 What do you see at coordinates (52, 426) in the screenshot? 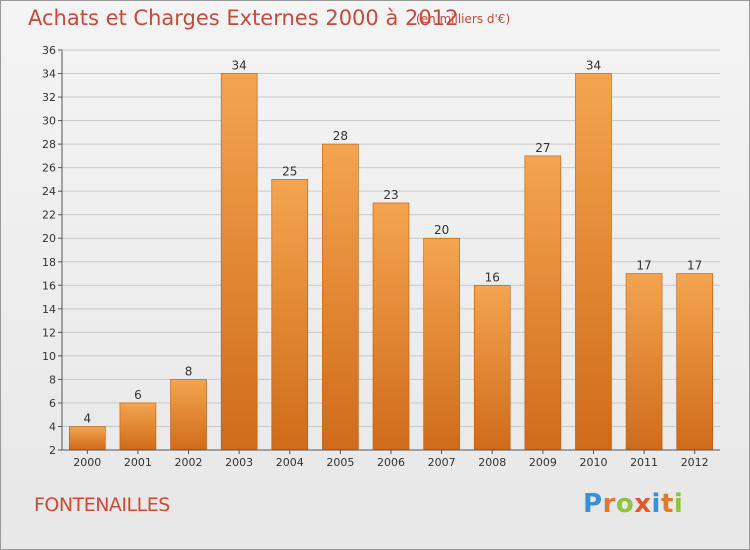
I see `y-tick-label: 4` at bounding box center [52, 426].